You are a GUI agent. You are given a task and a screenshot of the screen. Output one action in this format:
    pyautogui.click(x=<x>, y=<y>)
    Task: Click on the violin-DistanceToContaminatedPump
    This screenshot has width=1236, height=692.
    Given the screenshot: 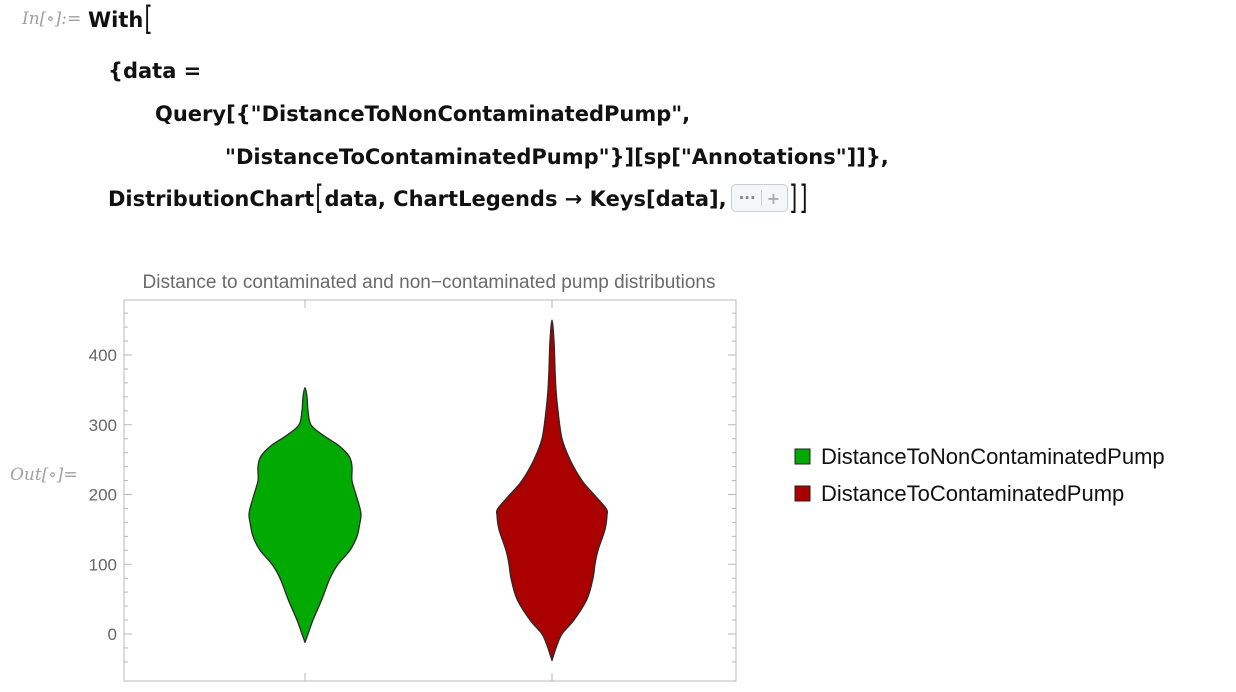 What is the action you would take?
    pyautogui.click(x=552, y=490)
    